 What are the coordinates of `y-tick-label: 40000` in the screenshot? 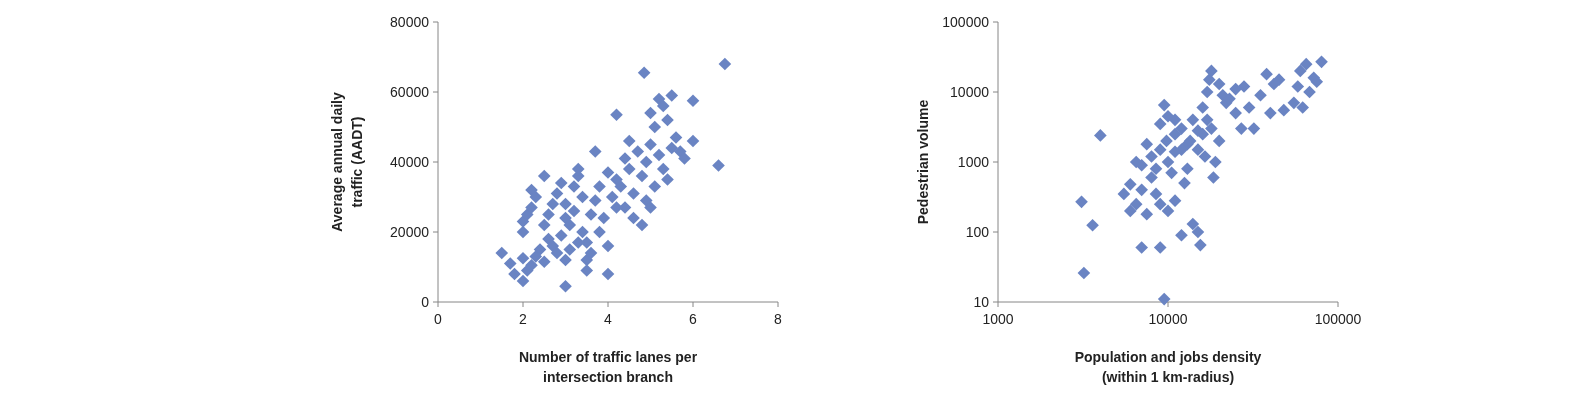 It's located at (410, 161).